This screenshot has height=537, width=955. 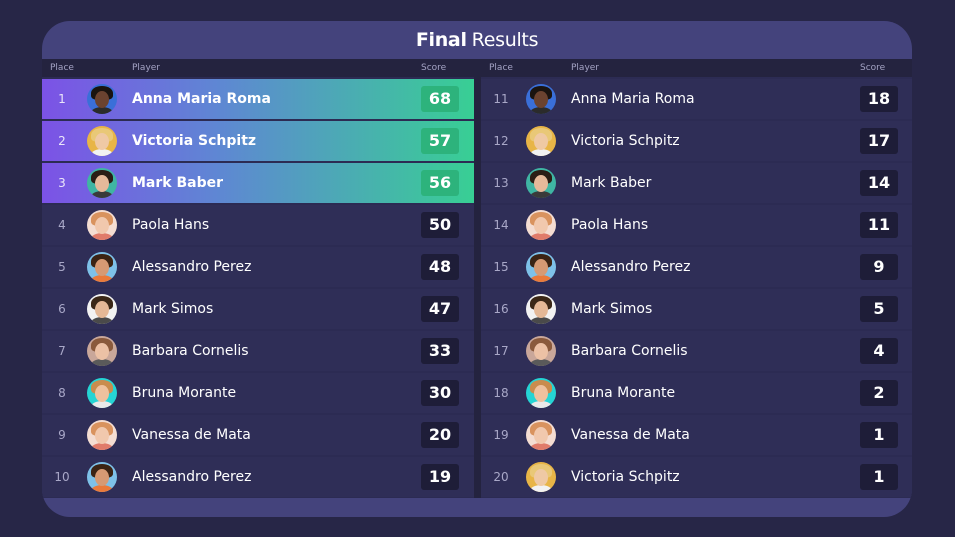 I want to click on score-badge: 56, so click(x=440, y=183).